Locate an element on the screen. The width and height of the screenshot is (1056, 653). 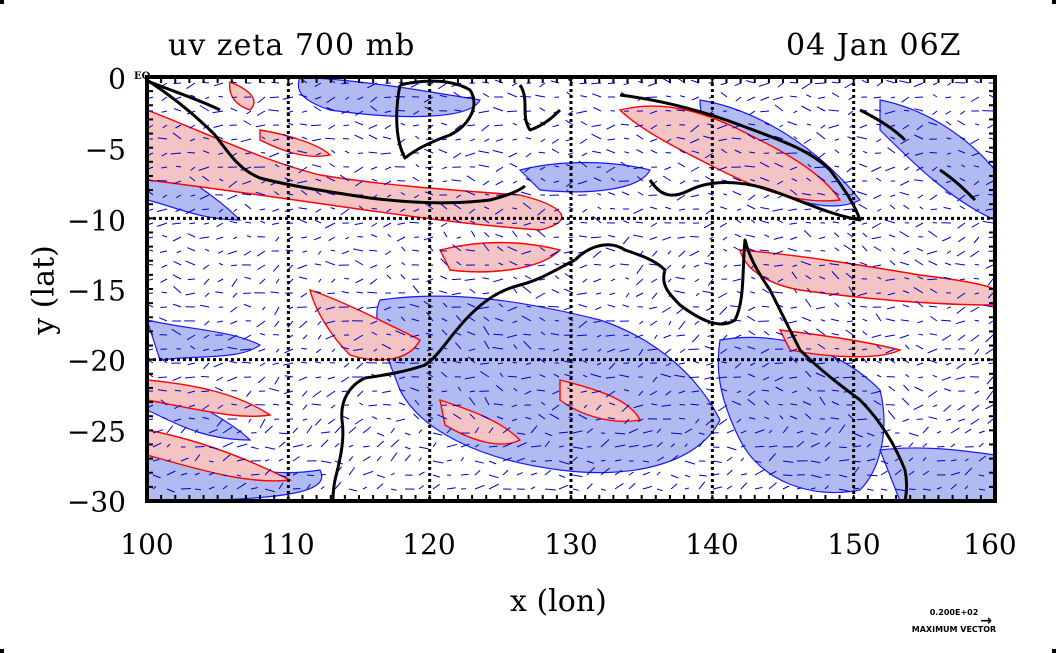
y-tick-label: −10 is located at coordinates (96, 221).